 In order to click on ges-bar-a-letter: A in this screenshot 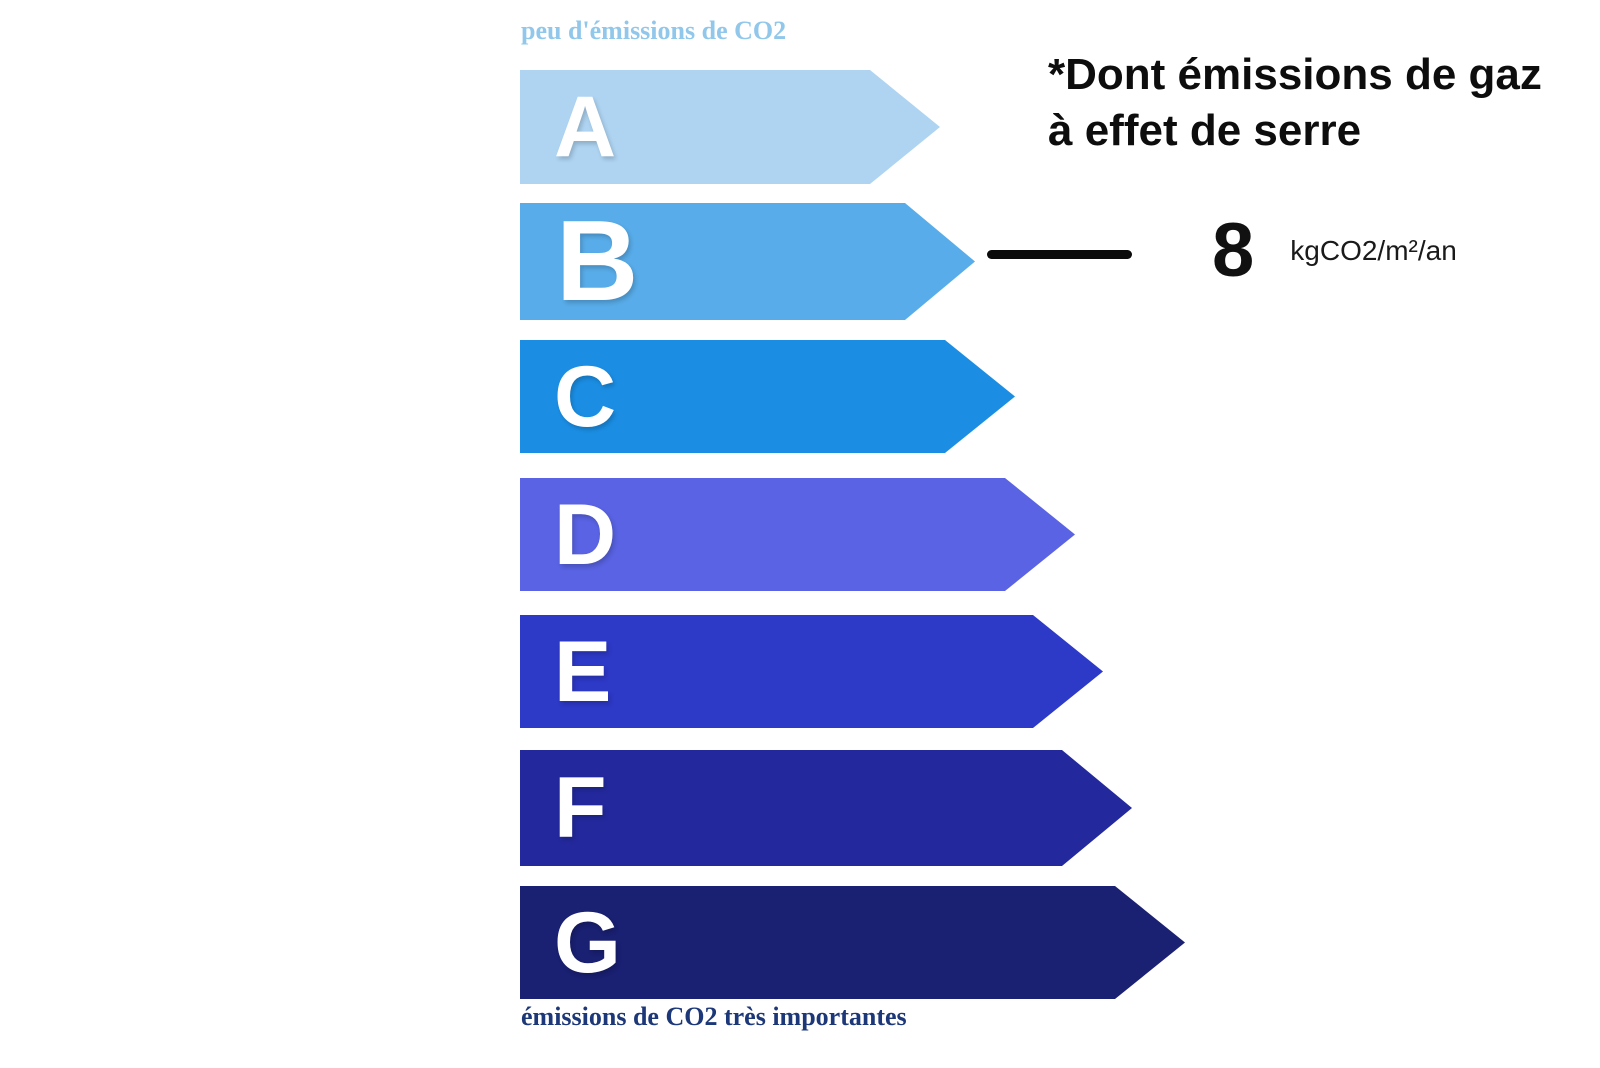, I will do `click(585, 127)`.